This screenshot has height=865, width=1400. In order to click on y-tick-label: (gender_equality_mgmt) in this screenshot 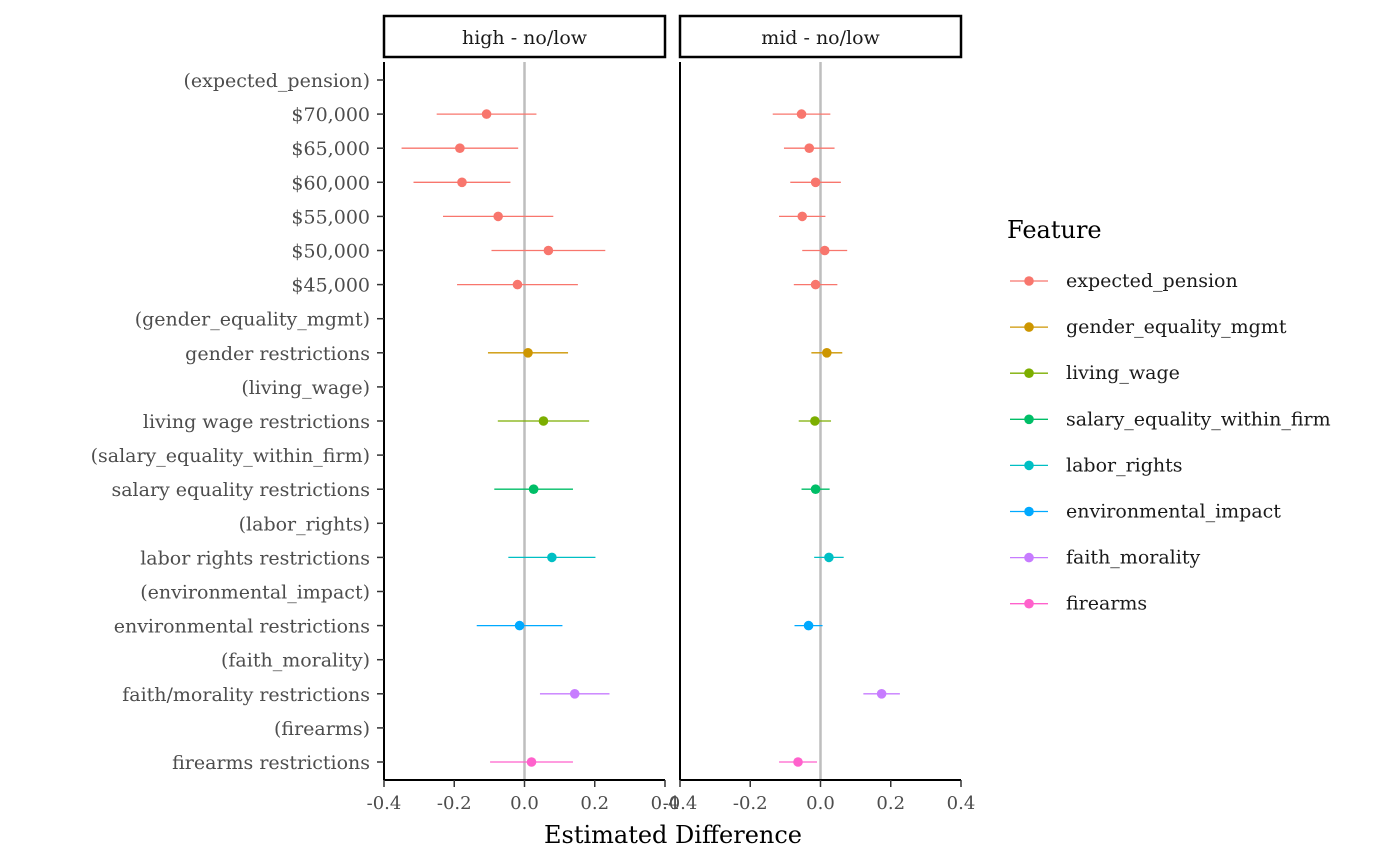, I will do `click(252, 320)`.